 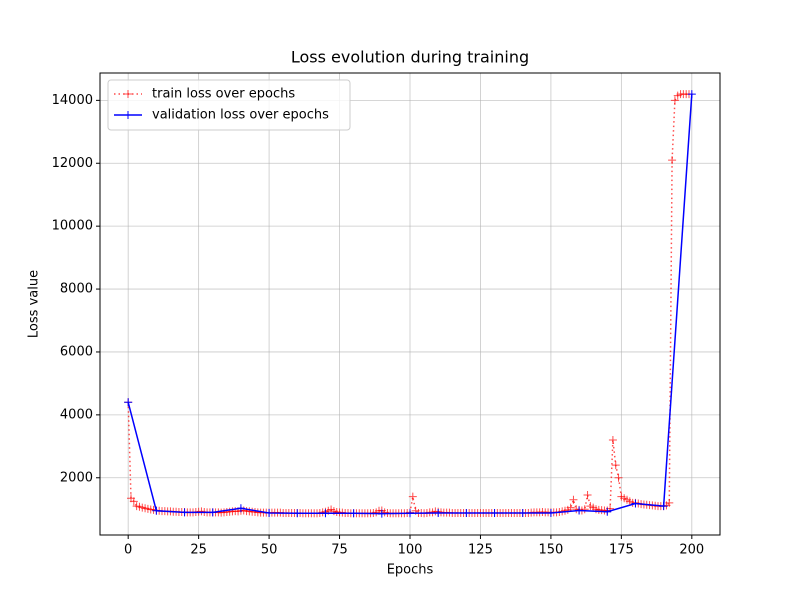 What do you see at coordinates (72, 226) in the screenshot?
I see `y-tick-label: 10000` at bounding box center [72, 226].